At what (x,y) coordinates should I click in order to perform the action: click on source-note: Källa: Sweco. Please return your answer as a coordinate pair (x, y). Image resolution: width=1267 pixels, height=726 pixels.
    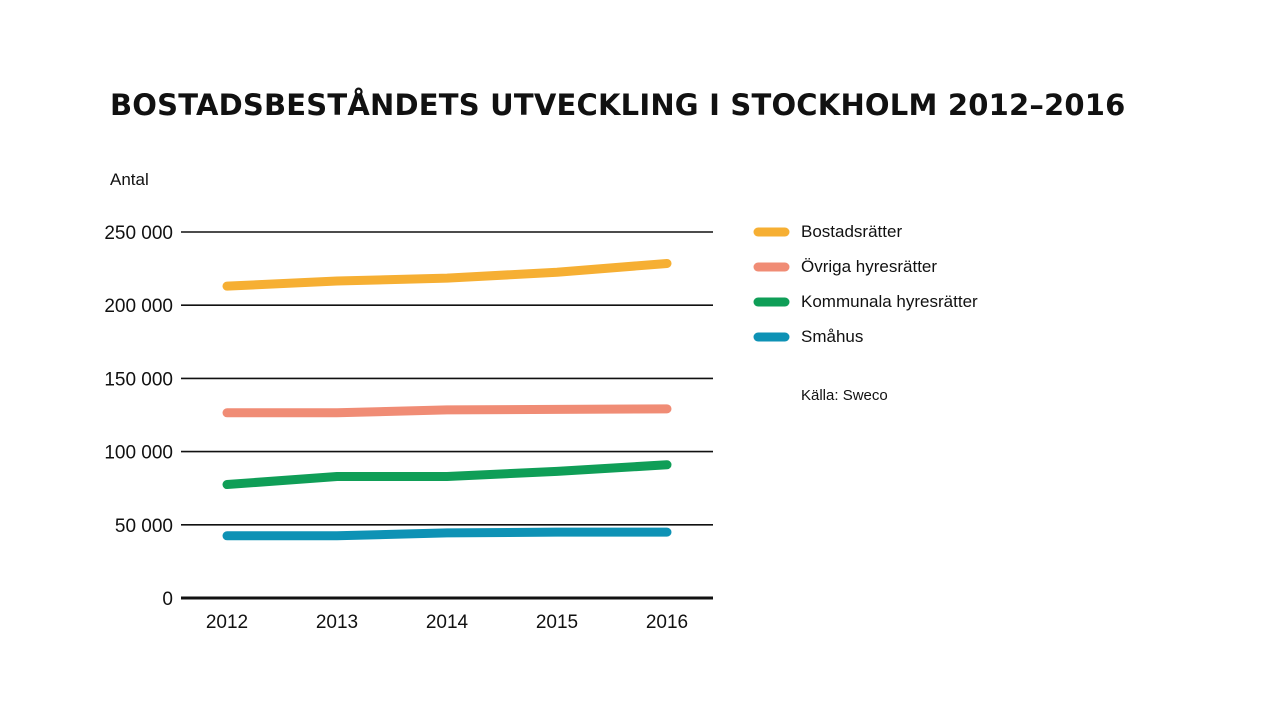
    Looking at the image, I should click on (844, 395).